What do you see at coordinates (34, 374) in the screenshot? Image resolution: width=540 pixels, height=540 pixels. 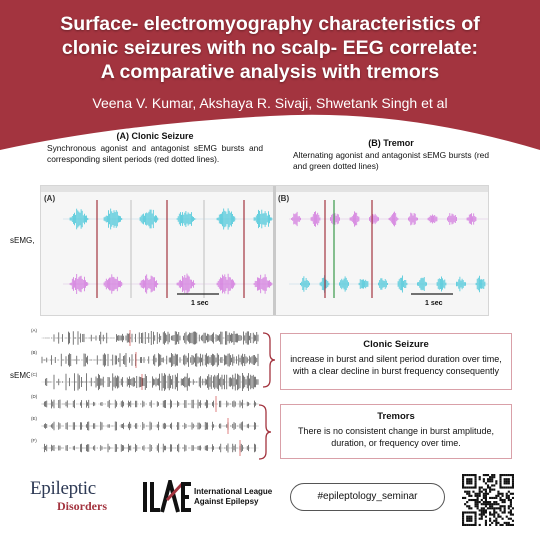 I see `trace-label: (C)` at bounding box center [34, 374].